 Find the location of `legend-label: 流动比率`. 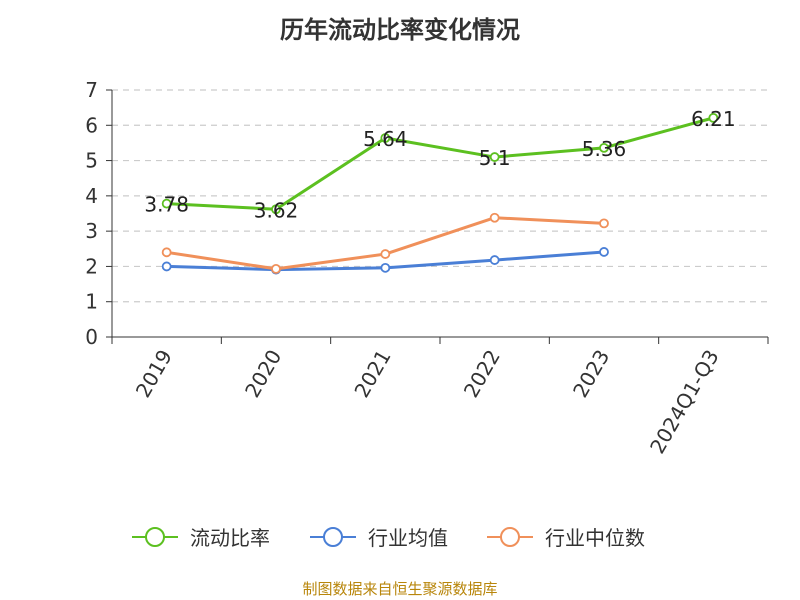

legend-label: 流动比率 is located at coordinates (230, 538).